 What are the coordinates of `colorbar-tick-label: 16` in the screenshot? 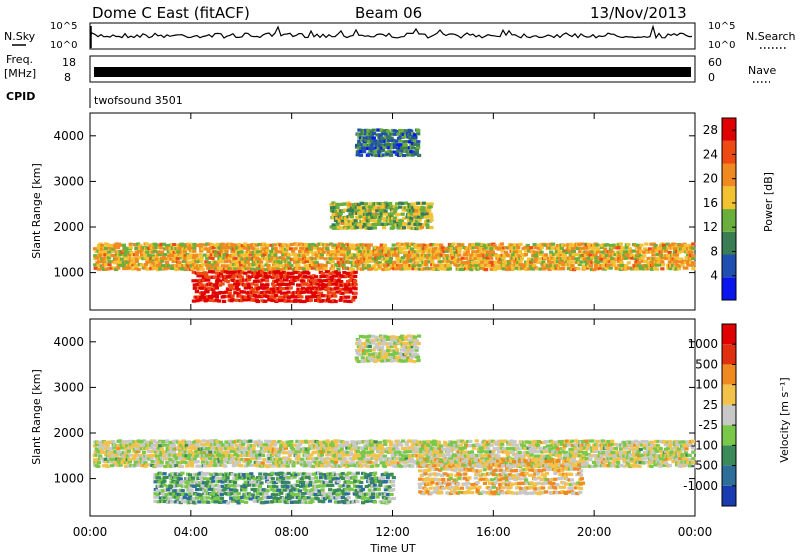 It's located at (710, 203).